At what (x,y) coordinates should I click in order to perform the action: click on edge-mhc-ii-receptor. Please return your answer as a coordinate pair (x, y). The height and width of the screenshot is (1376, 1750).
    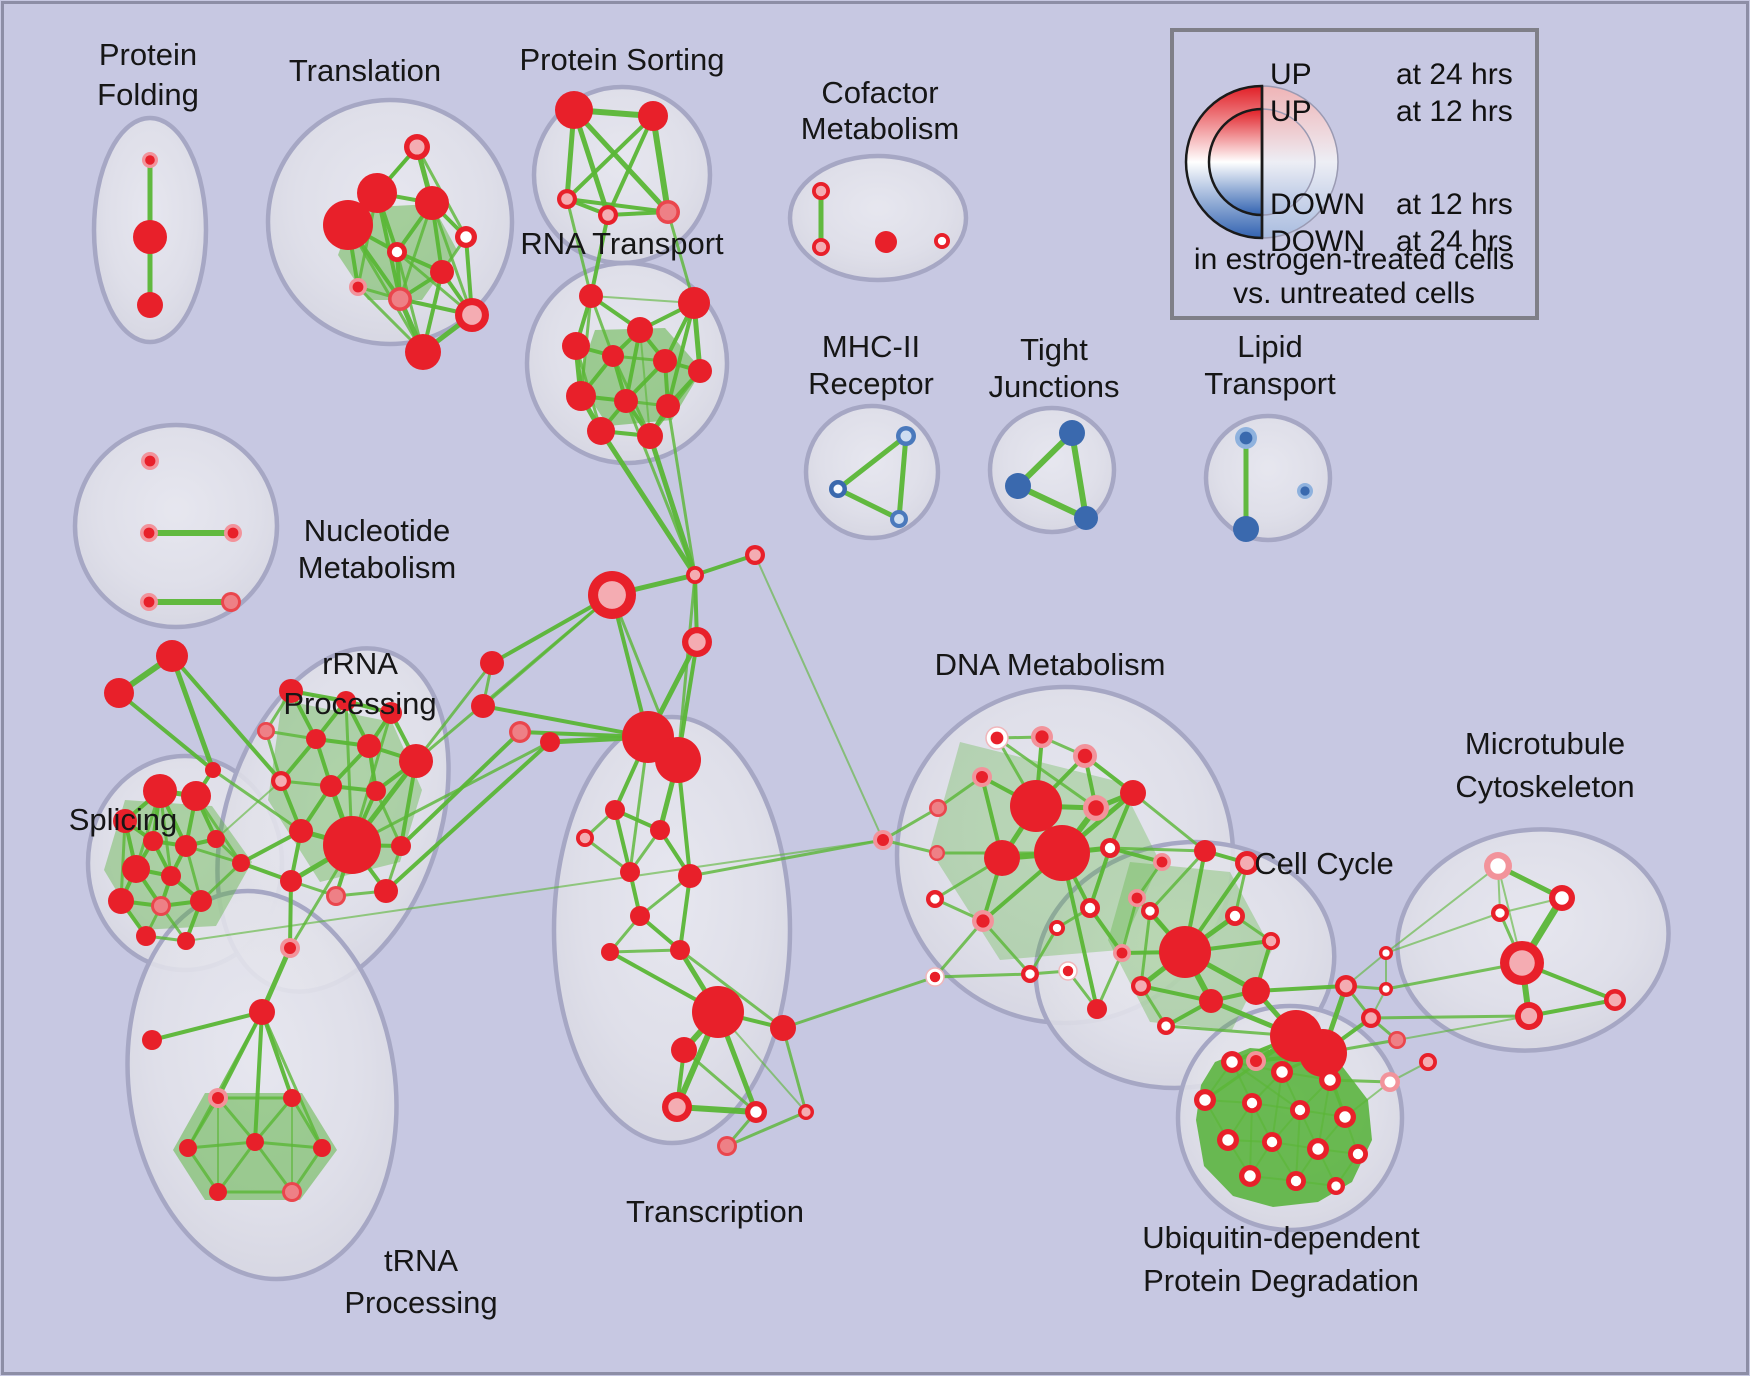
    Looking at the image, I should click on (868, 504).